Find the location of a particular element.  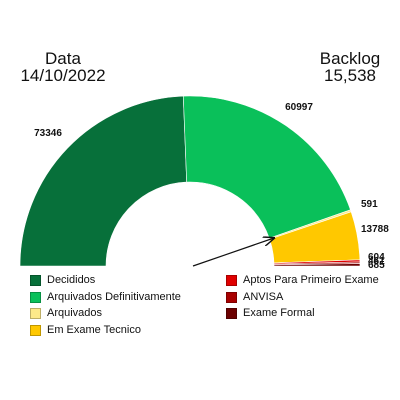

data-label-5: 461 is located at coordinates (376, 261).